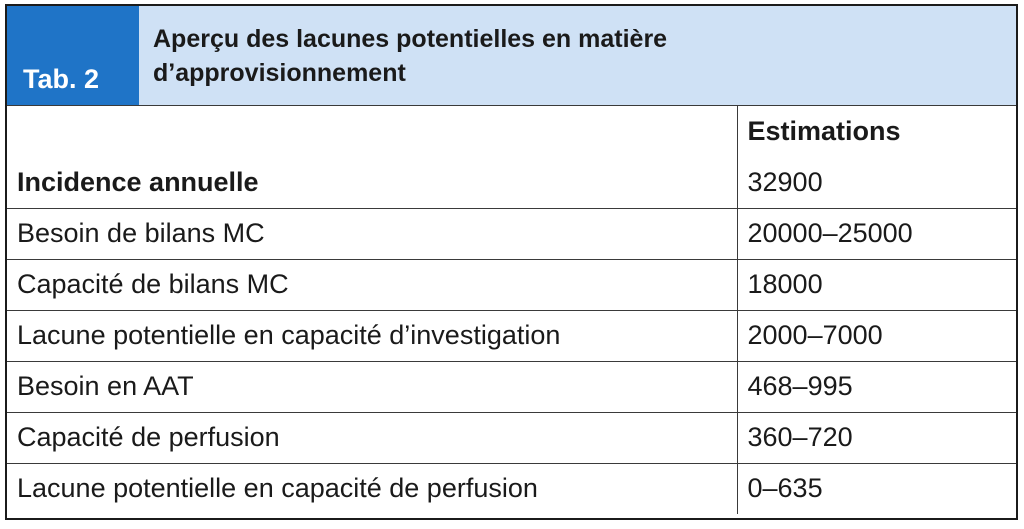 This screenshot has height=529, width=1024. Describe the element at coordinates (61, 79) in the screenshot. I see `table-number: Tab. 2` at that location.